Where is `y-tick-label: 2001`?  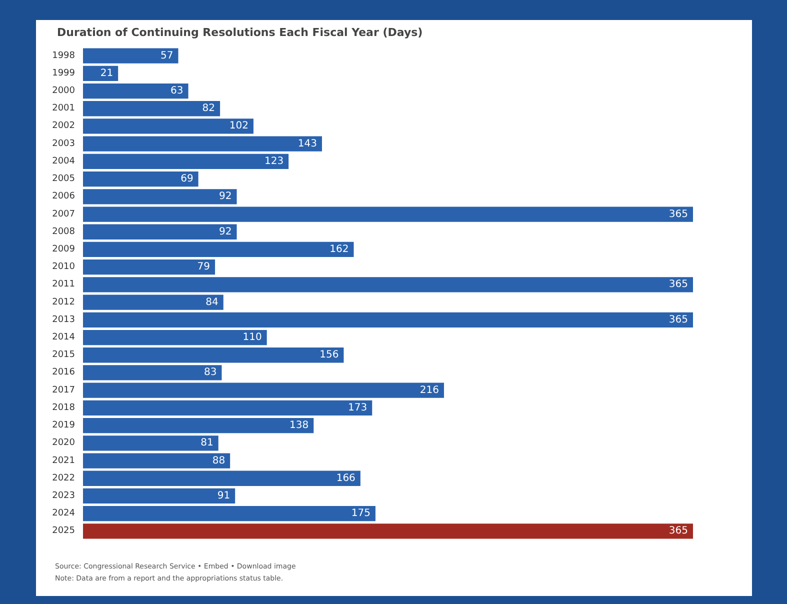
y-tick-label: 2001 is located at coordinates (63, 109).